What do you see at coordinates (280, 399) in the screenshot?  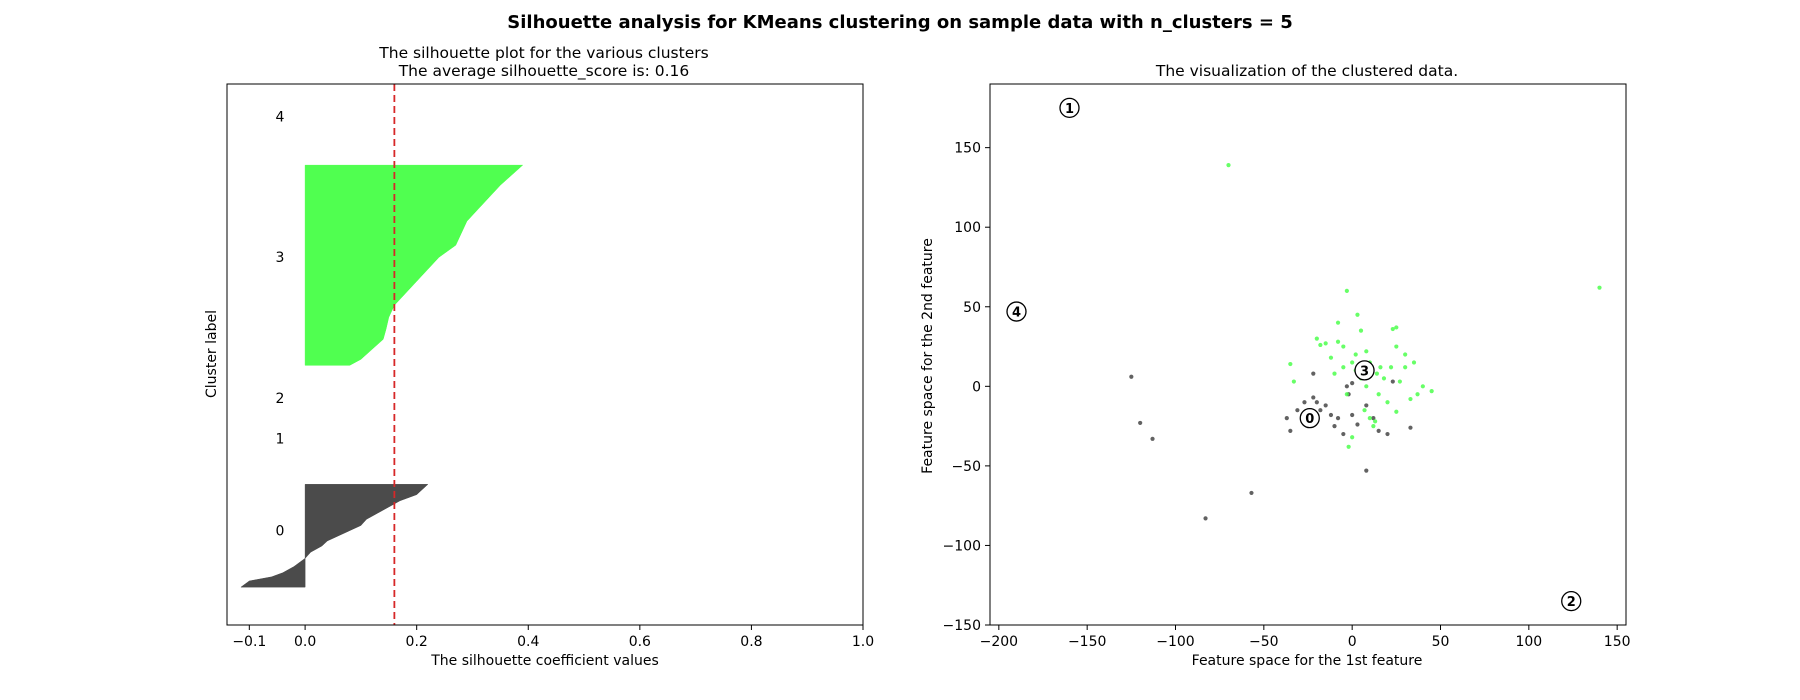 I see `cluster-label-2: 2` at bounding box center [280, 399].